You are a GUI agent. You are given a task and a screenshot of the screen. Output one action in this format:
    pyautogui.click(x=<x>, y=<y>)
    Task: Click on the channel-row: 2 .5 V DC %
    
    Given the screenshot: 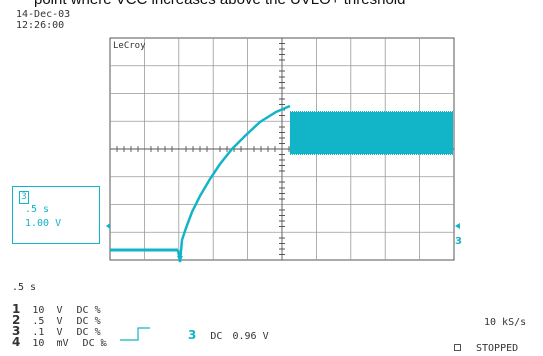 What is the action you would take?
    pyautogui.click(x=56, y=320)
    